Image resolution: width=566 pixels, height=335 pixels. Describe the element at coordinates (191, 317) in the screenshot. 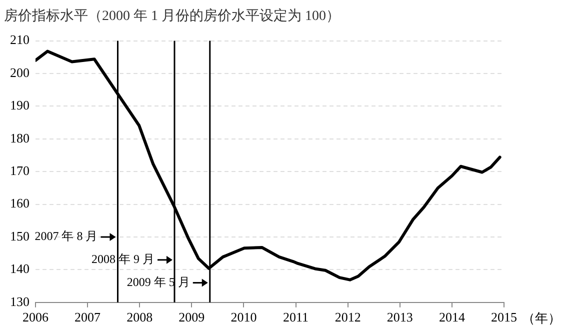

I see `x-tick-label: 2009` at that location.